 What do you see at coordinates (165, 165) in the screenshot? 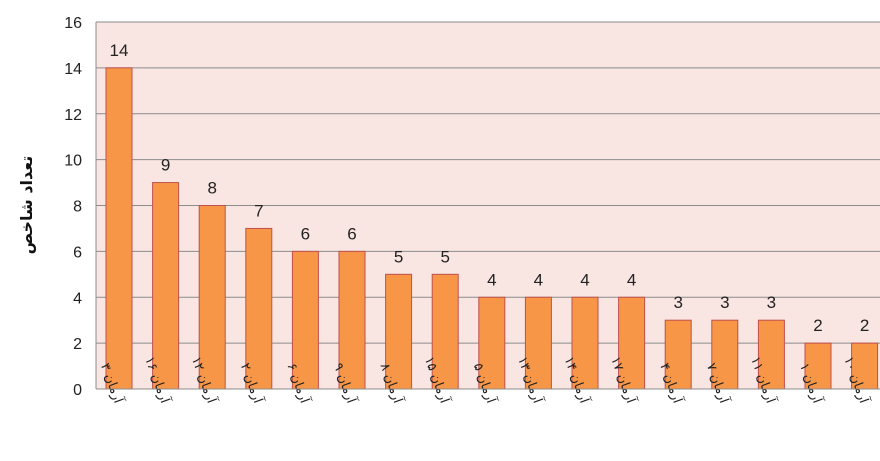
I see `data-label: 9` at bounding box center [165, 165].